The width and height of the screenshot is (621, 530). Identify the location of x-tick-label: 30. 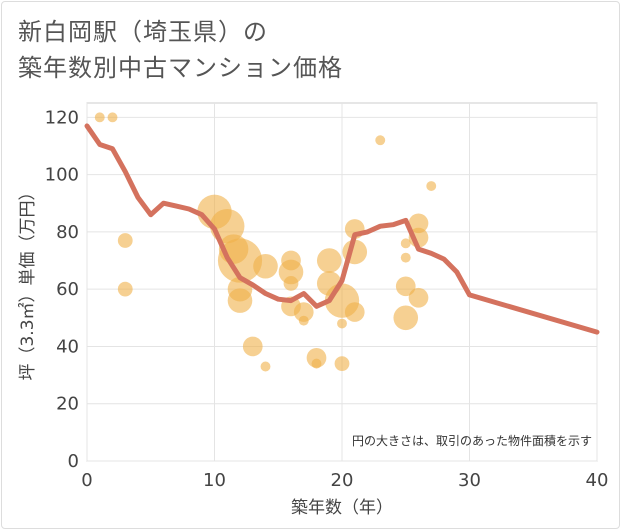
(469, 480).